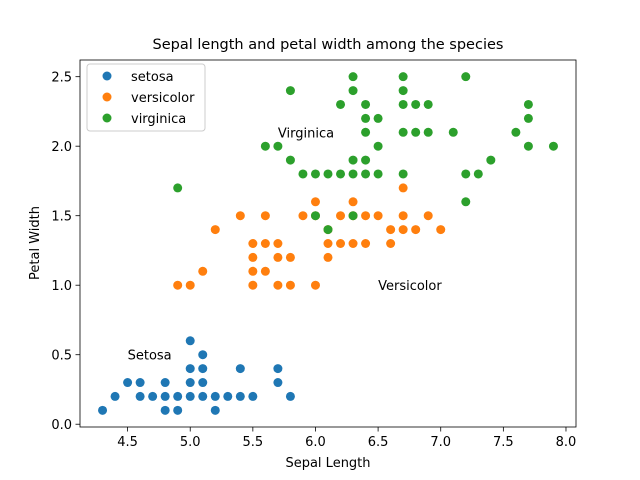 This screenshot has height=480, width=640. Describe the element at coordinates (190, 442) in the screenshot. I see `x-tick-label: 5.0` at that location.